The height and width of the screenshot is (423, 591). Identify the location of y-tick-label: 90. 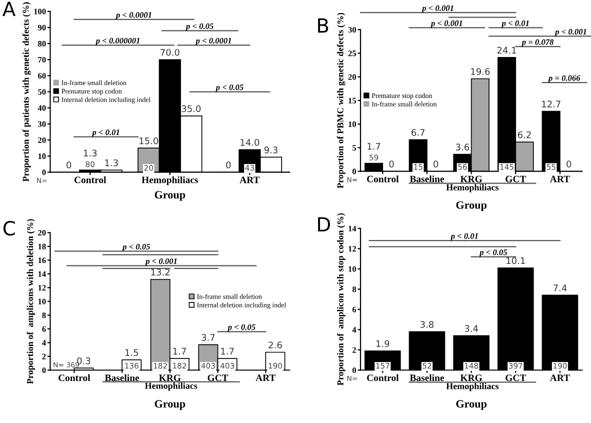
(42, 27).